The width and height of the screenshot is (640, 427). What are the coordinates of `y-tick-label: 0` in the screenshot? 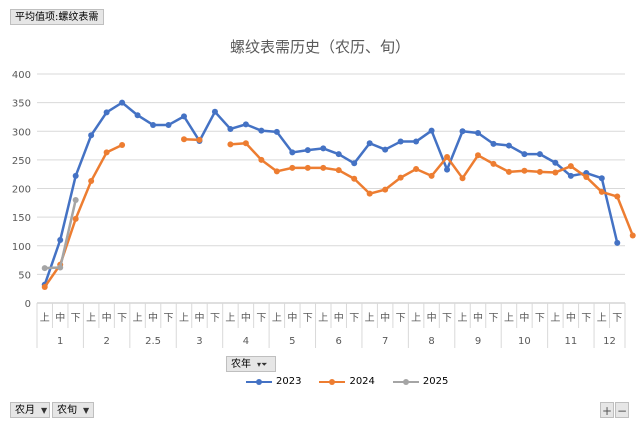 It's located at (28, 304).